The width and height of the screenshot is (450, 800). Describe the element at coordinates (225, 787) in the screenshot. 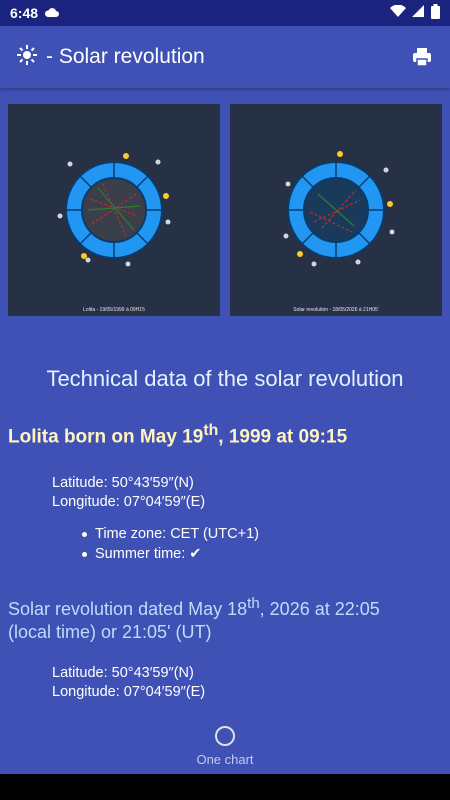

I see `system-nav-bar` at that location.